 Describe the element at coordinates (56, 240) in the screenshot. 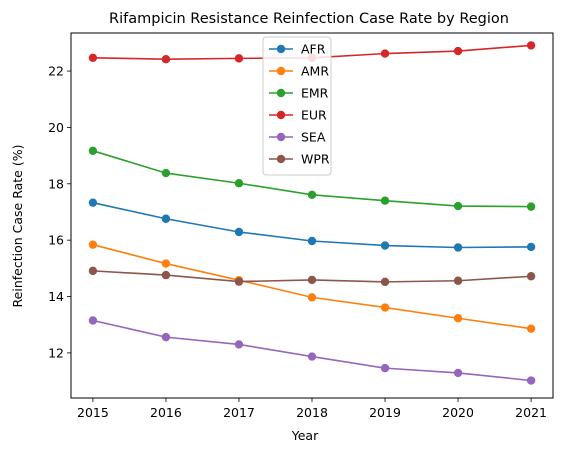

I see `y-tick-label-16: 16` at that location.